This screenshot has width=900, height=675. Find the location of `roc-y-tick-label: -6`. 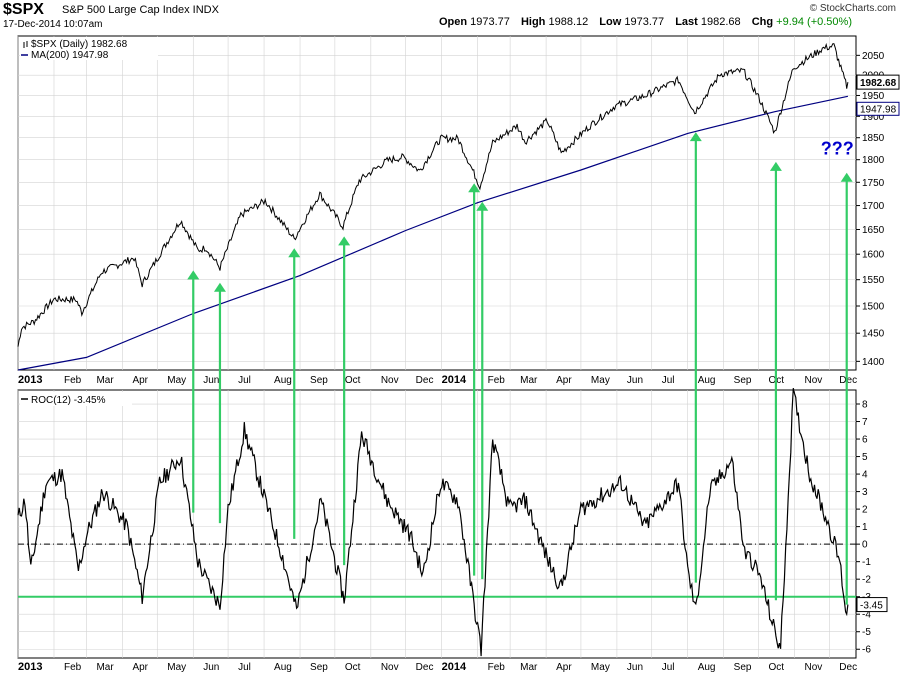

roc-y-tick-label: -6 is located at coordinates (866, 650).